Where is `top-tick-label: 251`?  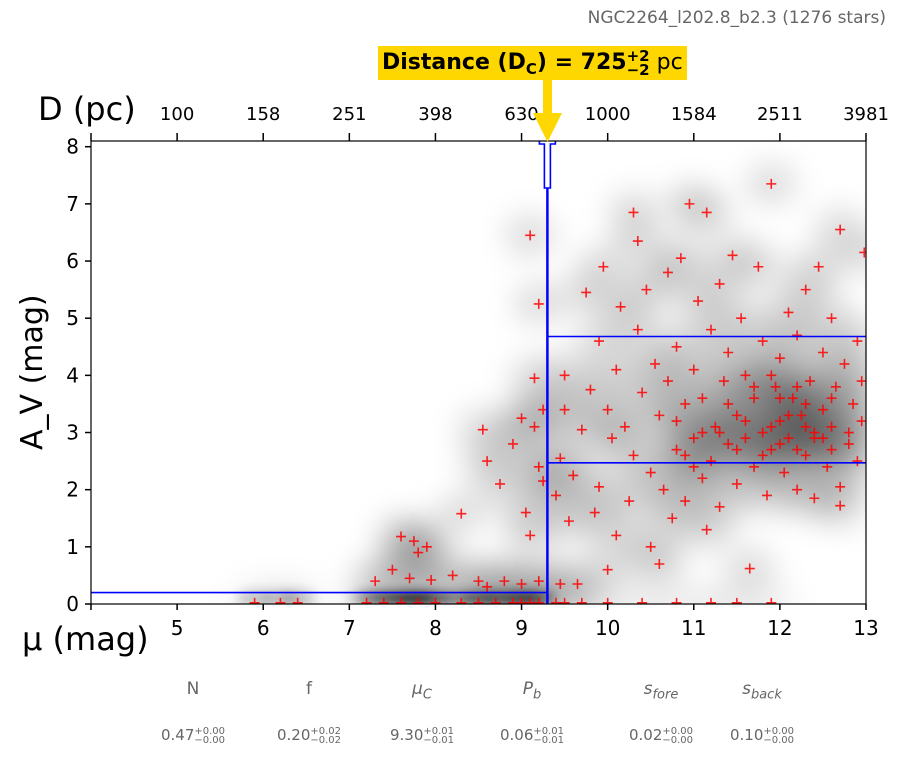 top-tick-label: 251 is located at coordinates (349, 114).